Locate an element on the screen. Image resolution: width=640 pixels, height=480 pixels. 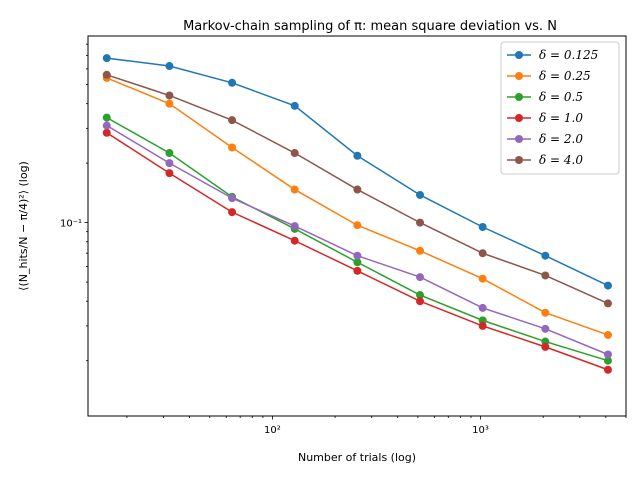
x-axis-ticks: 10² 10³ is located at coordinates (376, 426).